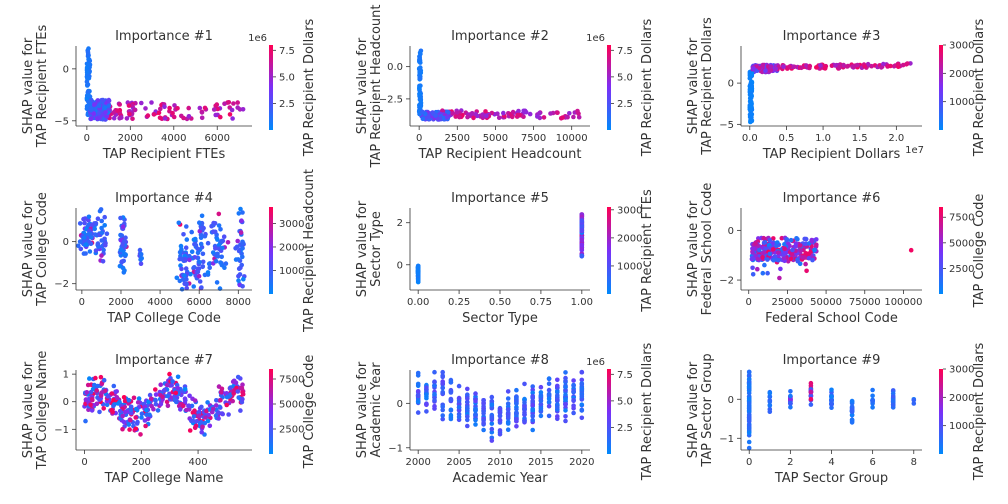  Describe the element at coordinates (164, 198) in the screenshot. I see `subplot-title: Importance #4` at that location.